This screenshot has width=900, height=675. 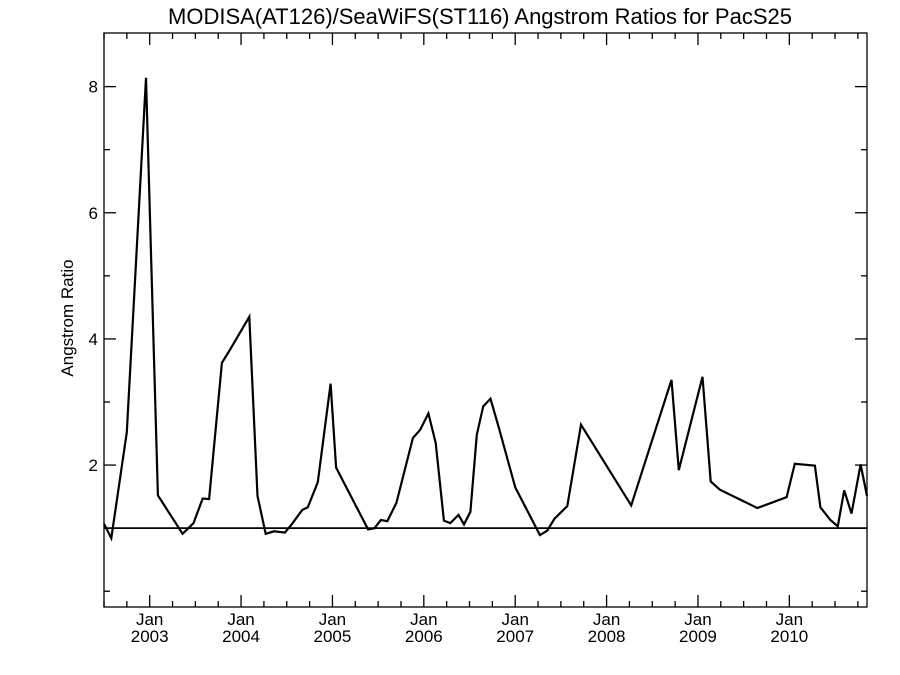 I want to click on x-tick-label-year: 2007, so click(x=515, y=636).